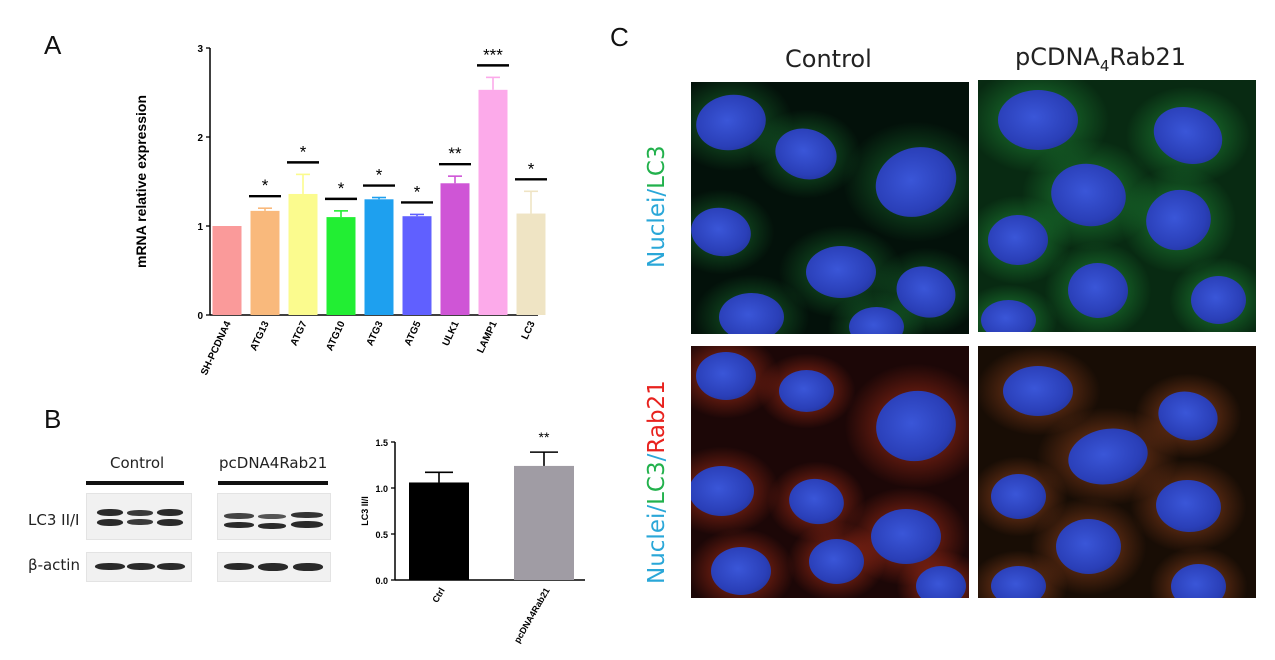 This screenshot has height=660, width=1275. I want to click on bar-lc3, so click(531, 264).